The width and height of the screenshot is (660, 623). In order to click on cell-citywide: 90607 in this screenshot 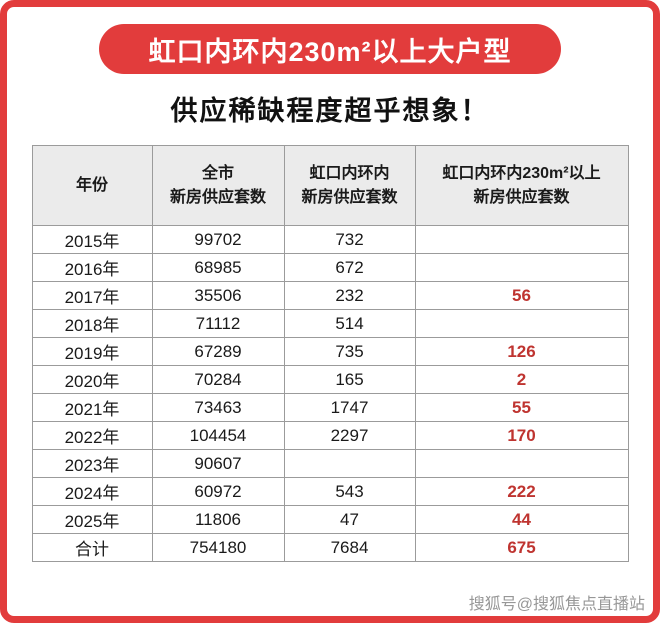, I will do `click(218, 463)`.